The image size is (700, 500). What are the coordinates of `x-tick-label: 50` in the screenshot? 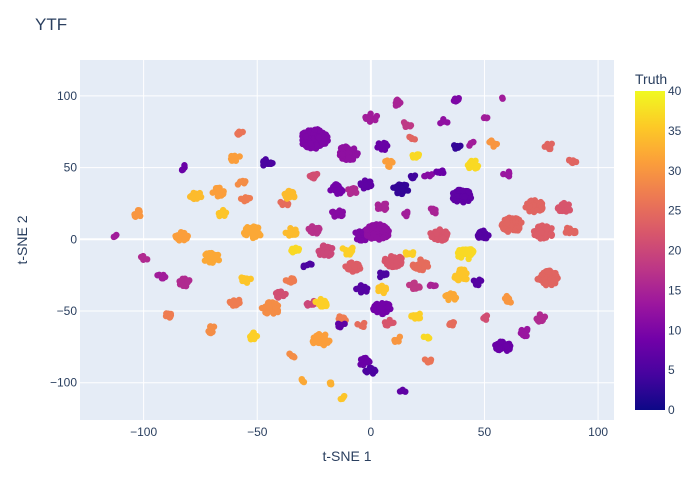 It's located at (485, 432).